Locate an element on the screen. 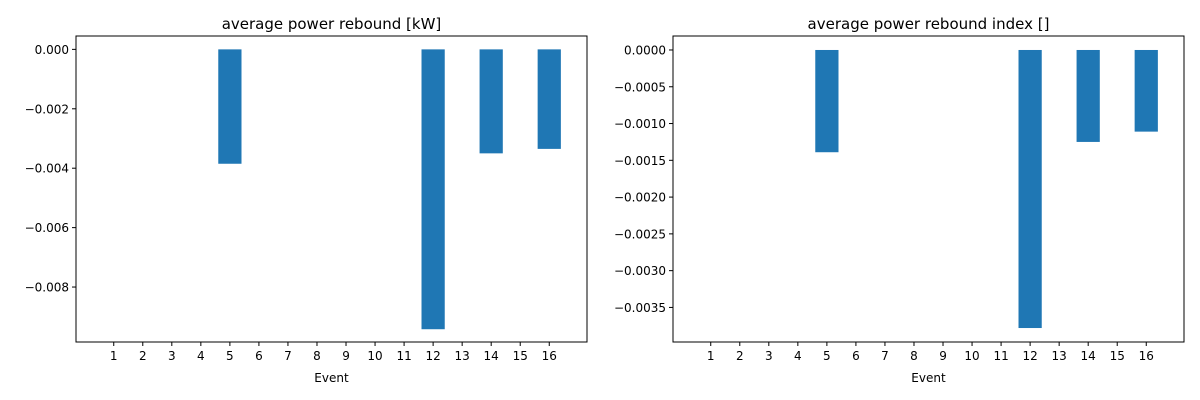 Image resolution: width=1200 pixels, height=400 pixels. y-tick-label: 0.0000 is located at coordinates (645, 50).